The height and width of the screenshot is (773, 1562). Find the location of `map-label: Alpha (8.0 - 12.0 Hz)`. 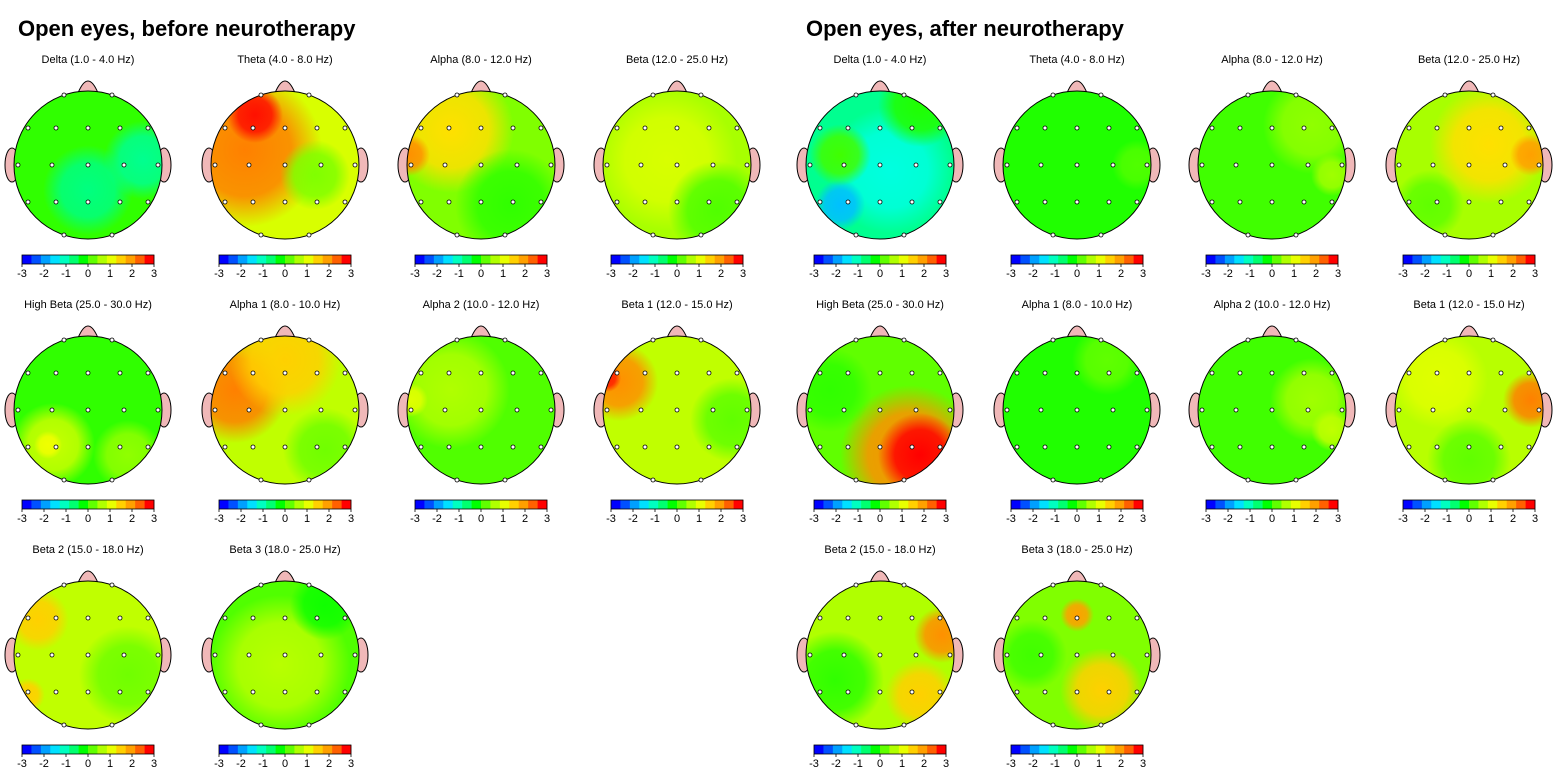

map-label: Alpha (8.0 - 12.0 Hz) is located at coordinates (481, 60).